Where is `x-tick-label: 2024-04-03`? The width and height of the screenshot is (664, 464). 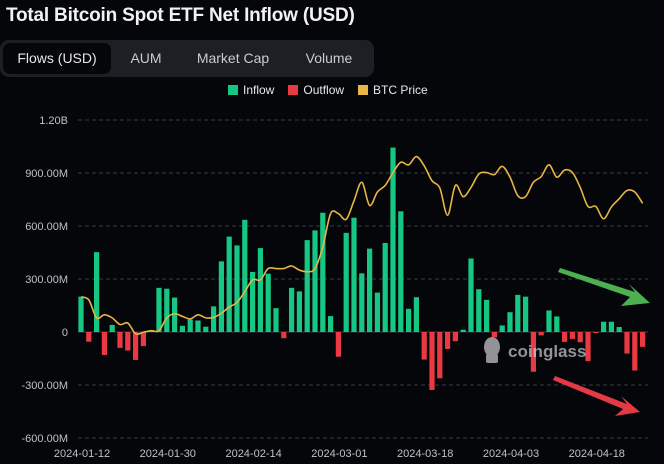
x-tick-label: 2024-04-03 is located at coordinates (511, 454).